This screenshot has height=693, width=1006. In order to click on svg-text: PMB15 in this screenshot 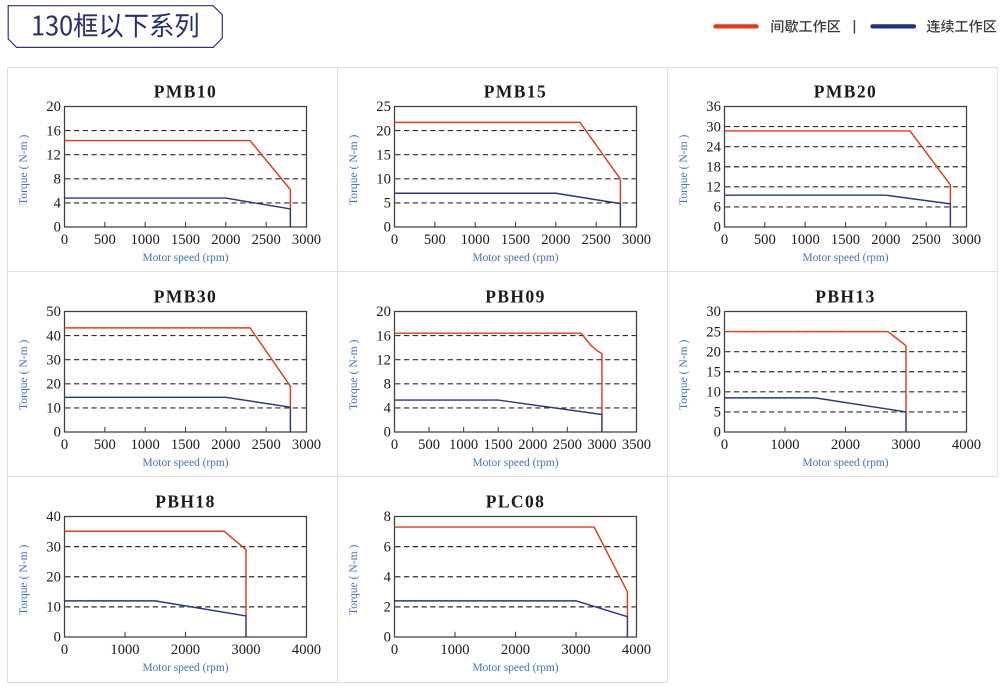, I will do `click(515, 91)`.